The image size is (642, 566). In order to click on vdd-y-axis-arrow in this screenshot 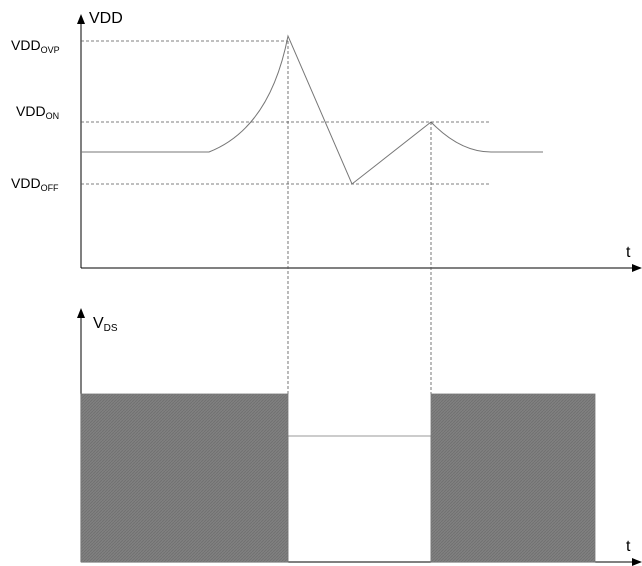, I will do `click(81, 19)`.